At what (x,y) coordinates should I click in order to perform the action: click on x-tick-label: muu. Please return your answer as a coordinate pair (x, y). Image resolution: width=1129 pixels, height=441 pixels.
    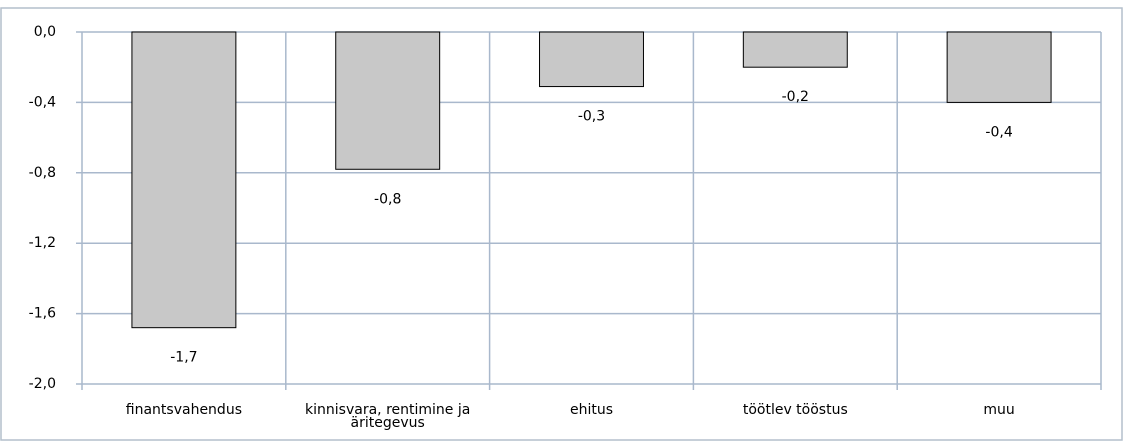
    Looking at the image, I should click on (999, 410).